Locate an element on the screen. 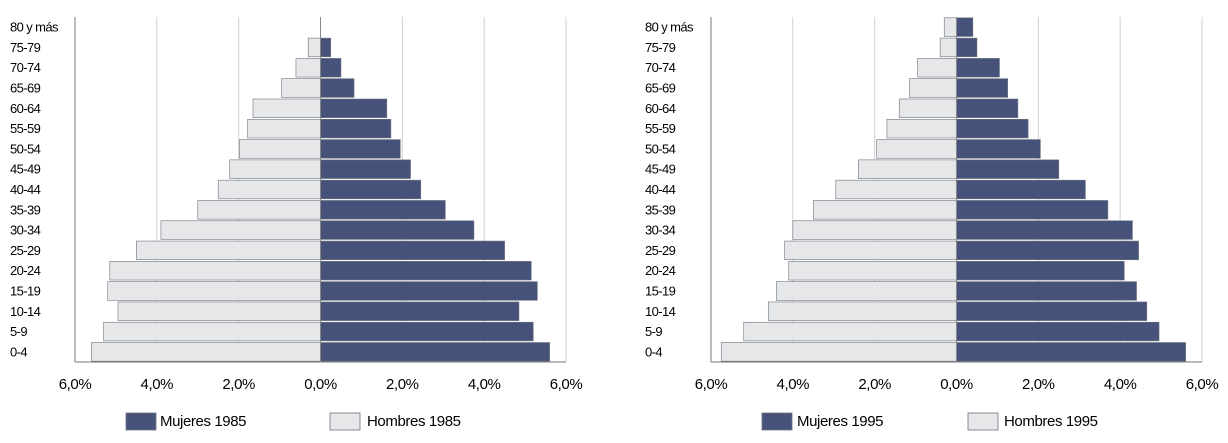 The image size is (1228, 443). legend-label-mujeres: Mujeres 1995 is located at coordinates (840, 421).